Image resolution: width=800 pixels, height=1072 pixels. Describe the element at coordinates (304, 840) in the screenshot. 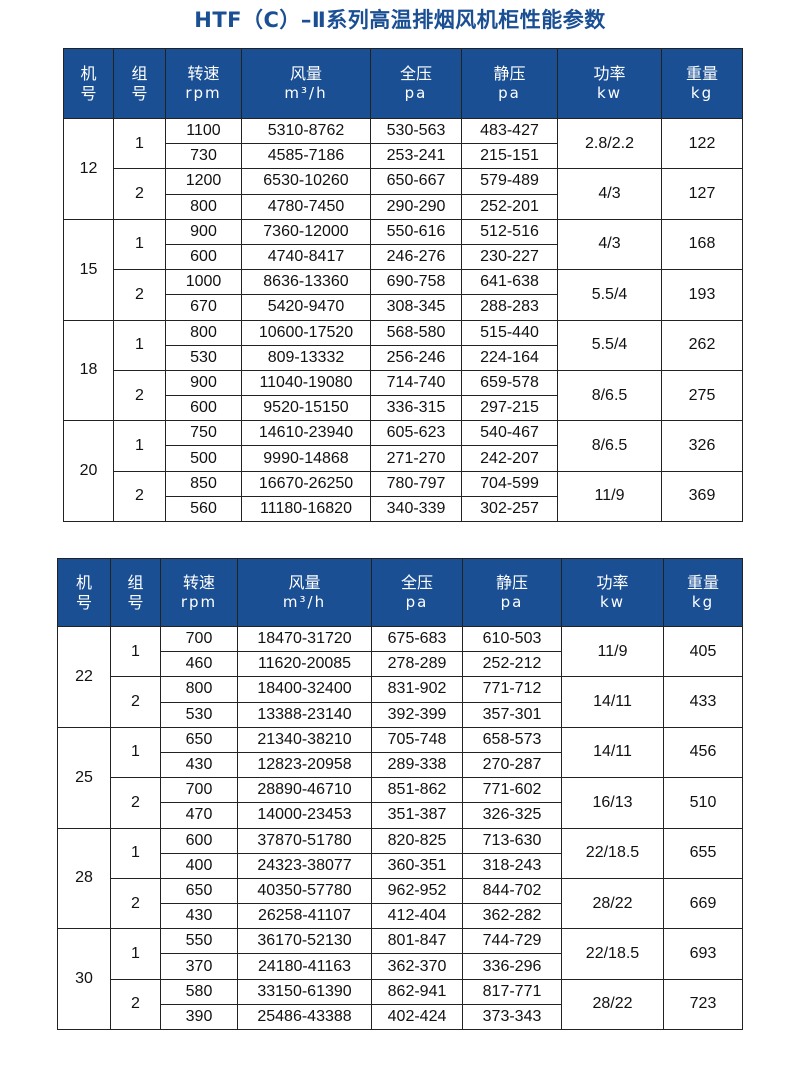

I see `airflow-cell: 37870-51780` at that location.